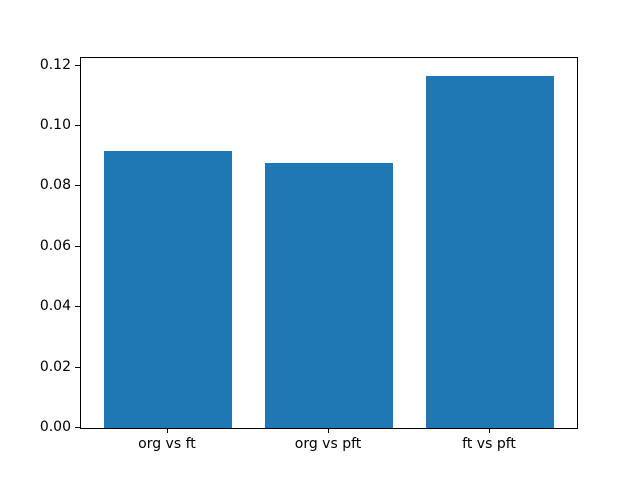 The width and height of the screenshot is (640, 480). Describe the element at coordinates (55, 427) in the screenshot. I see `y-tick-label: 0.00` at that location.